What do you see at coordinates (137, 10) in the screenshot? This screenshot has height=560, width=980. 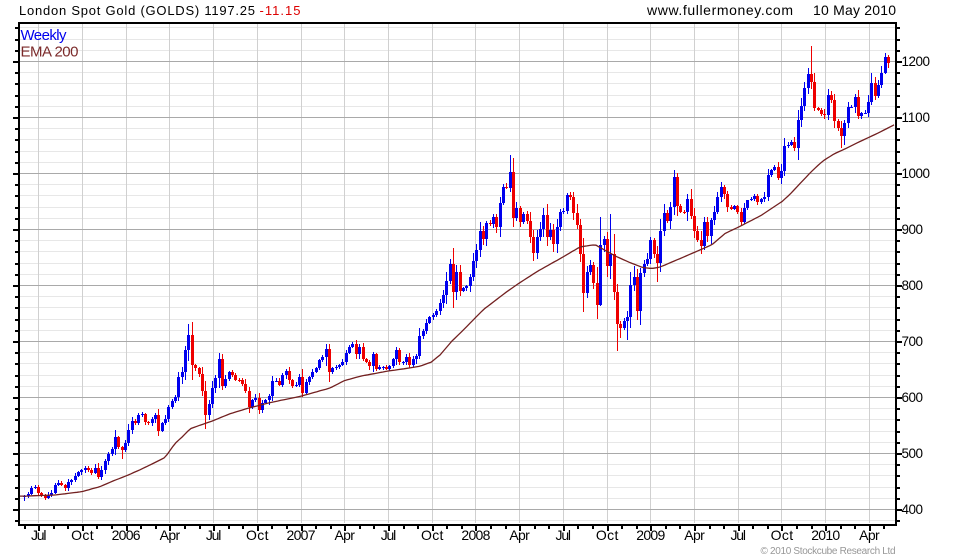 I see `svg-text:London Spot Gold (GOLDS) 1197.: London Spot Gold (GOLDS) 1197.25` at bounding box center [137, 10].